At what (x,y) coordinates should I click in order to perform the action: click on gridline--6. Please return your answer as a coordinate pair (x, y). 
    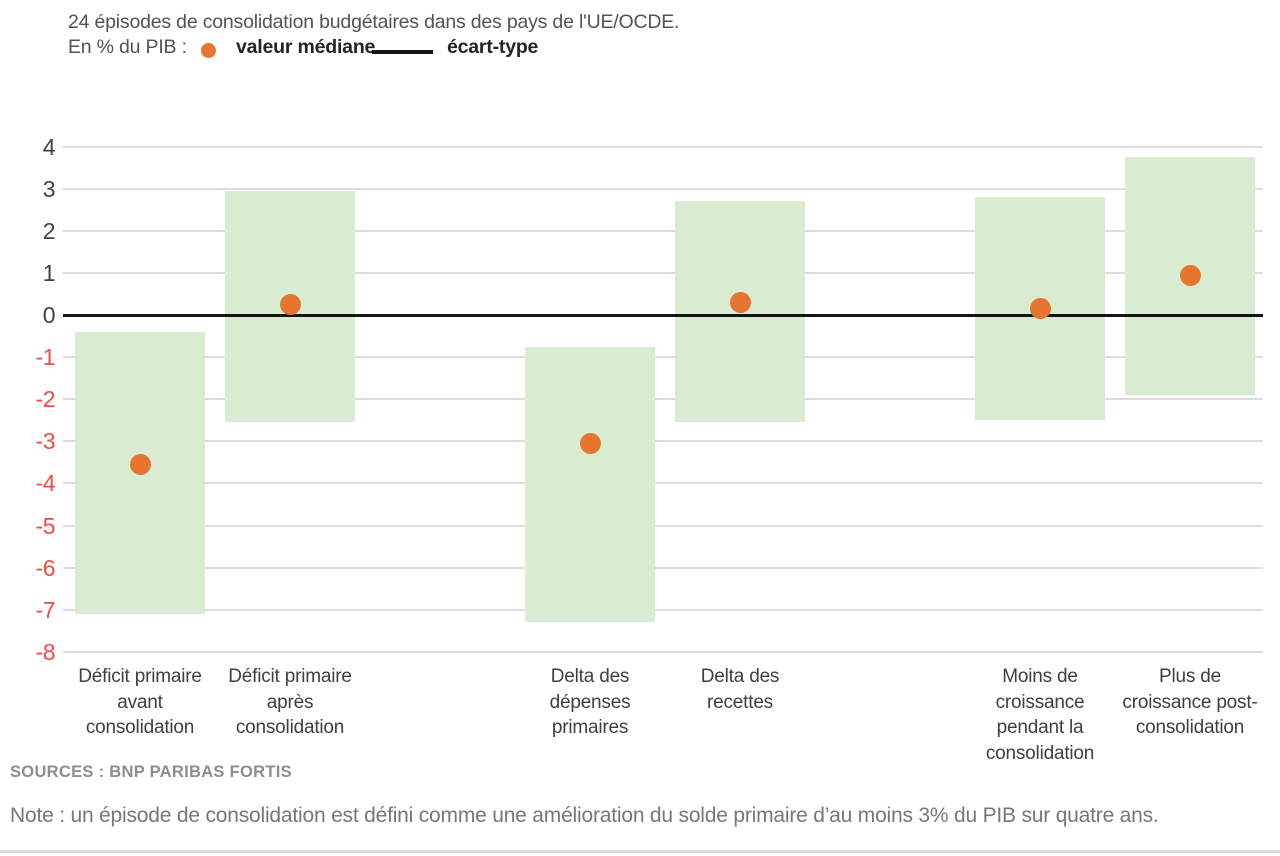
    Looking at the image, I should click on (663, 567).